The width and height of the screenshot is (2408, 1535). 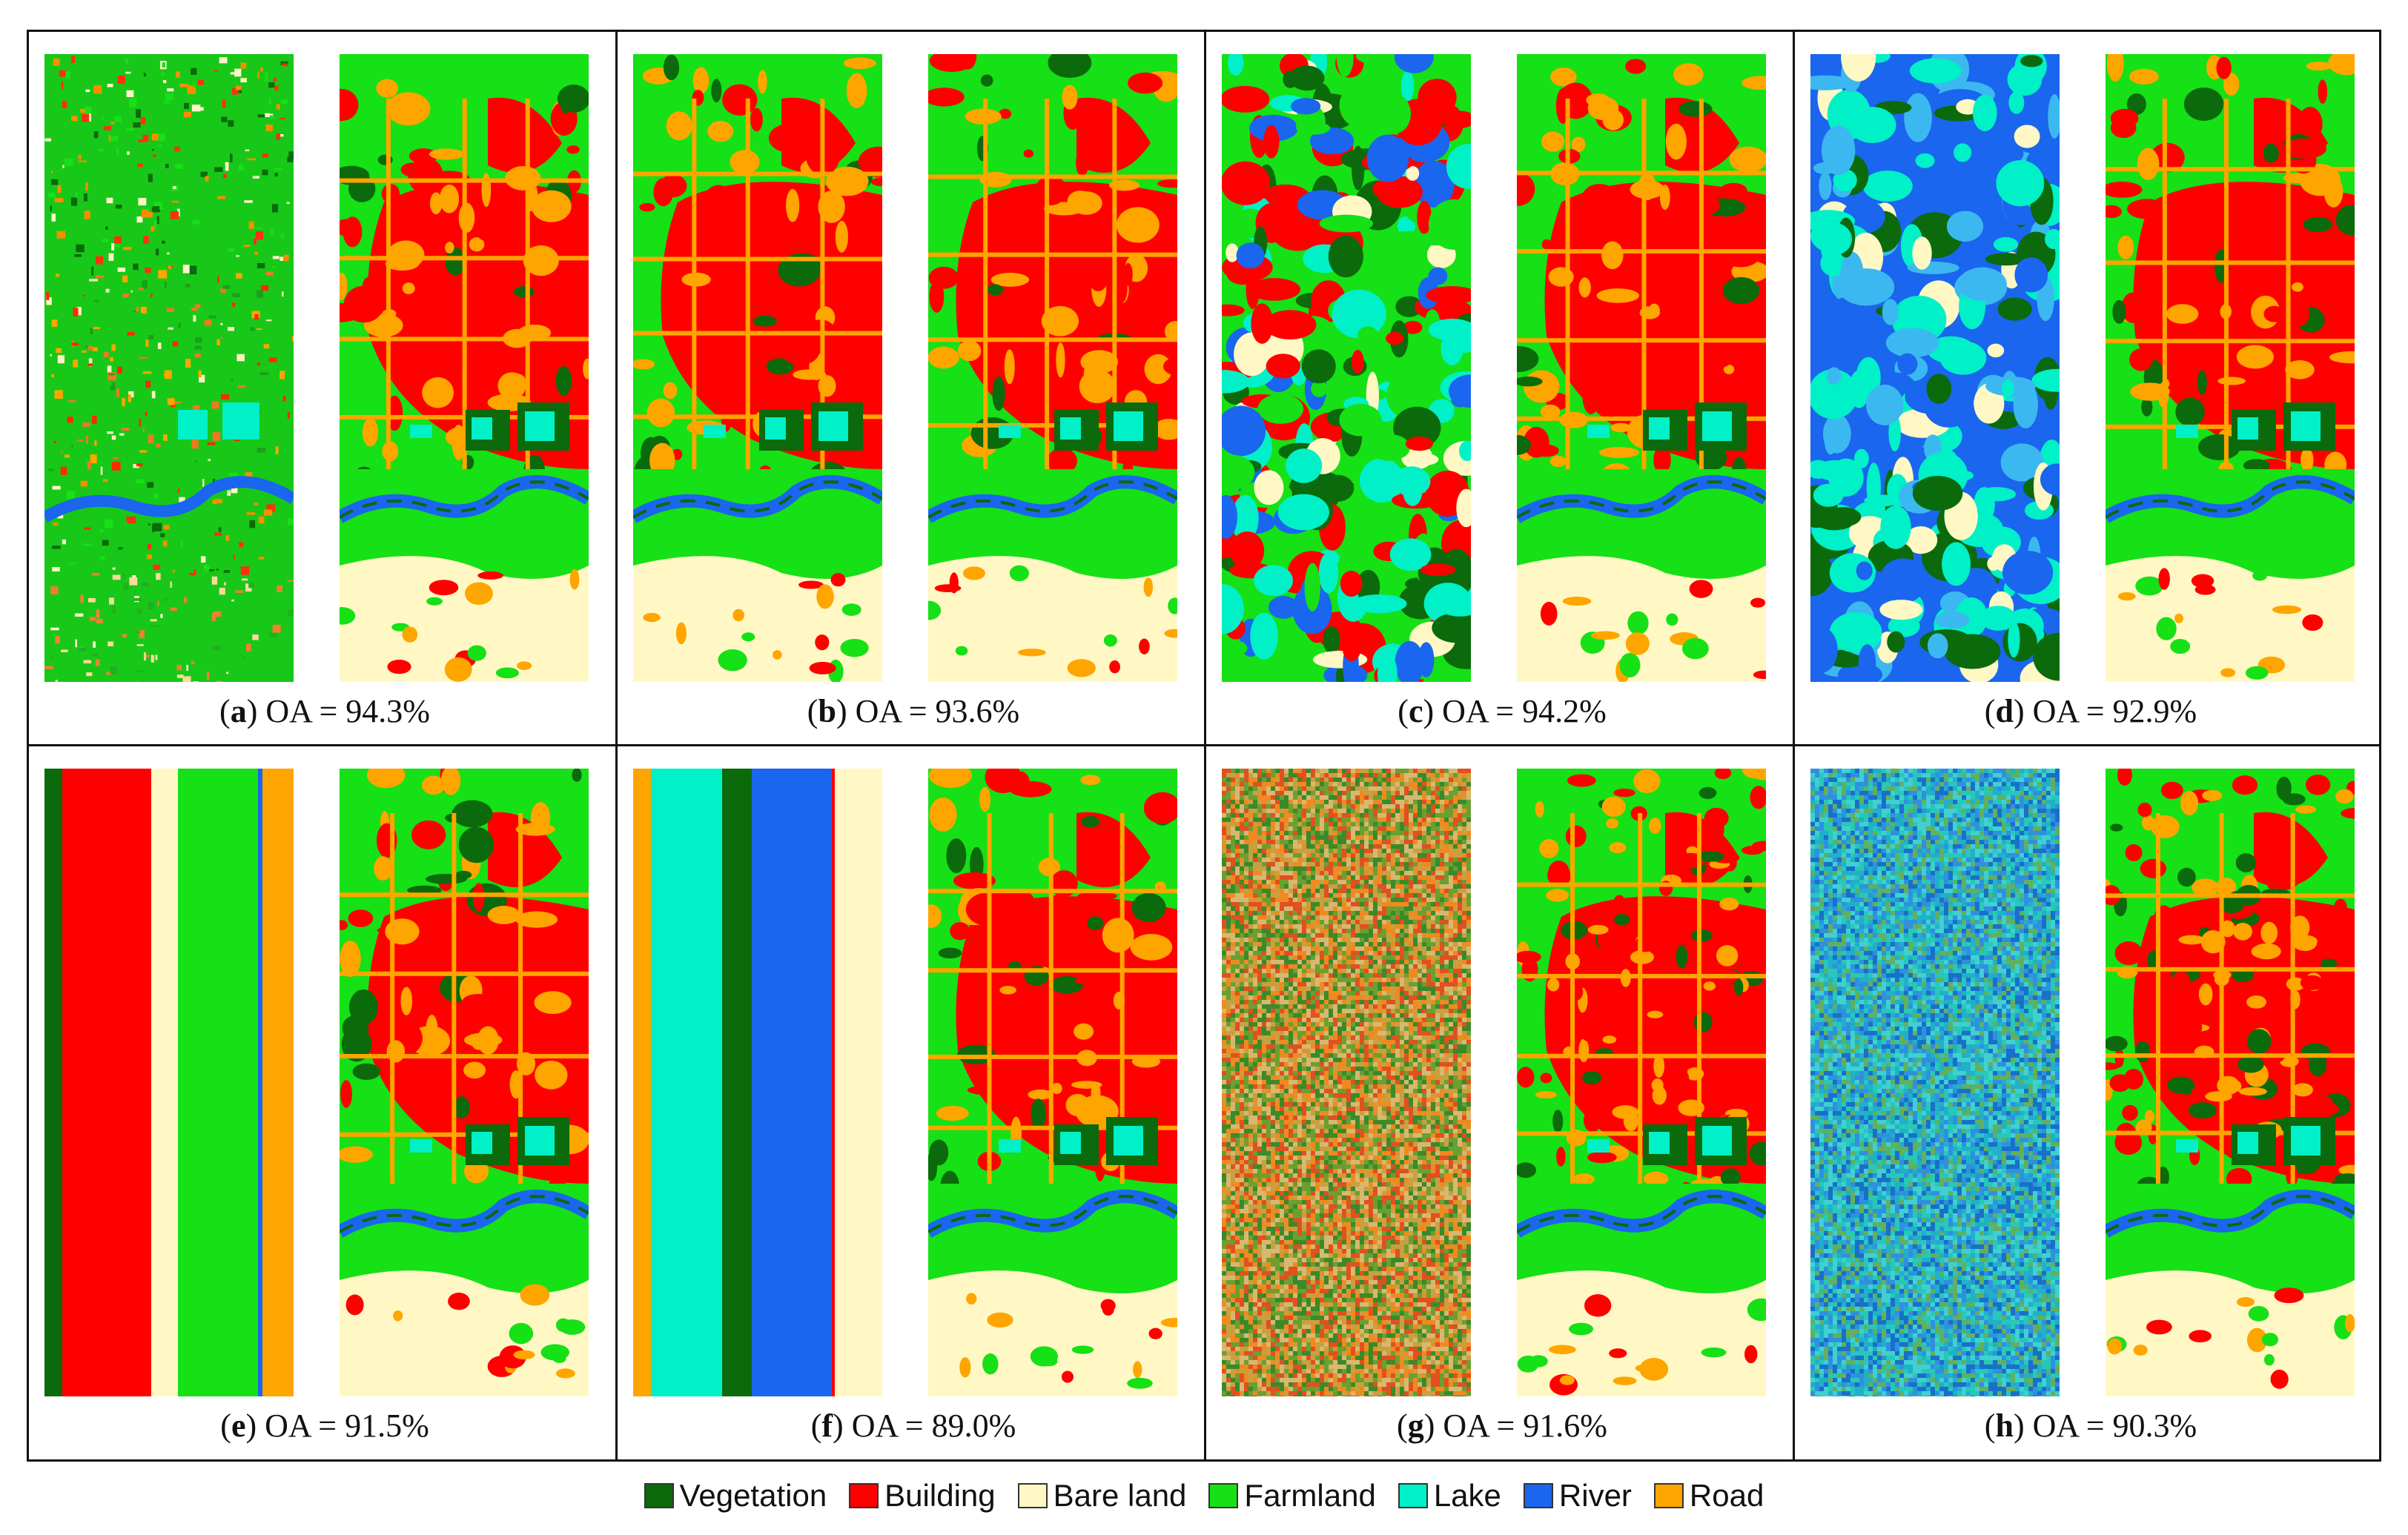 I want to click on panel-oa: OA = 93.6%, so click(x=937, y=711).